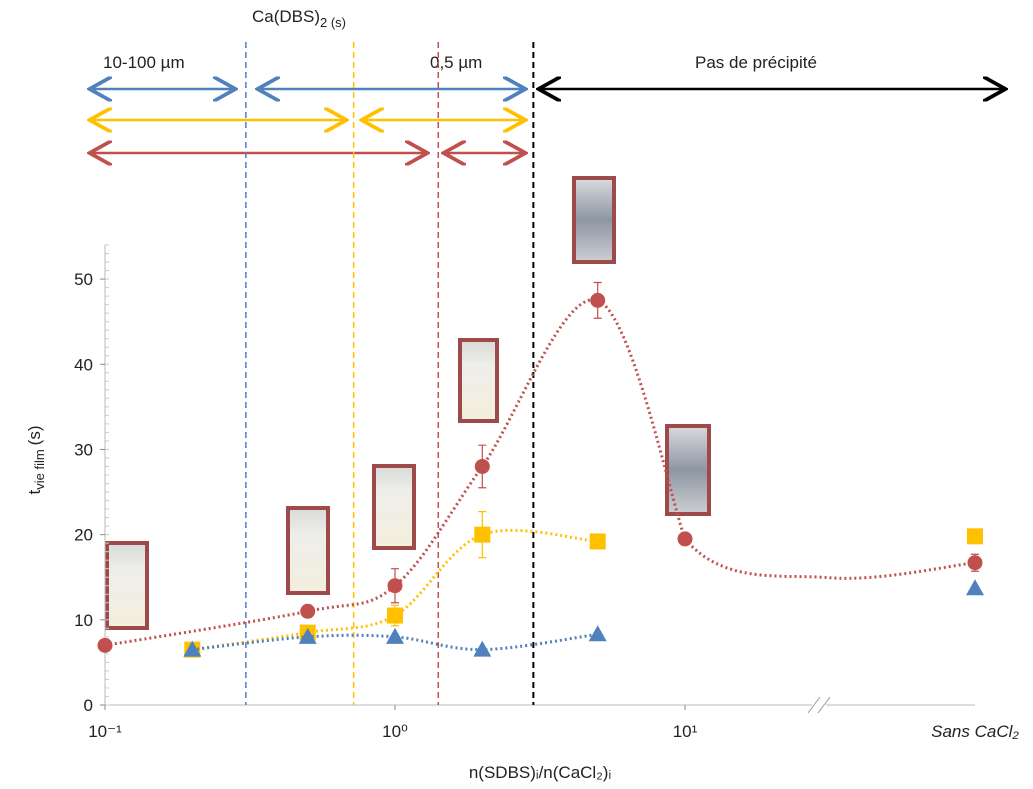  I want to click on x-tick-label: 10⁻¹, so click(105, 731).